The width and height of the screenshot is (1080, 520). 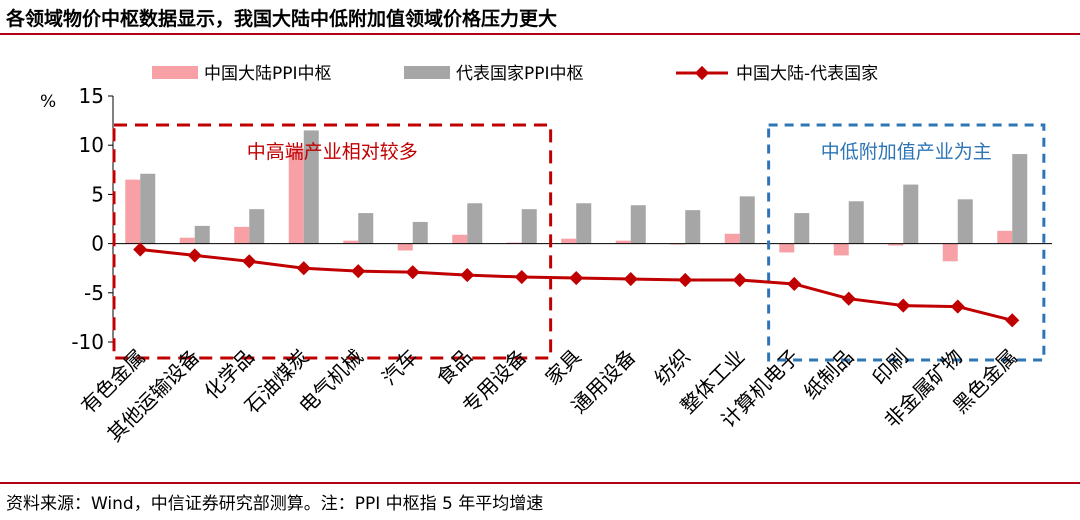 What do you see at coordinates (540, 34) in the screenshot?
I see `top-divider` at bounding box center [540, 34].